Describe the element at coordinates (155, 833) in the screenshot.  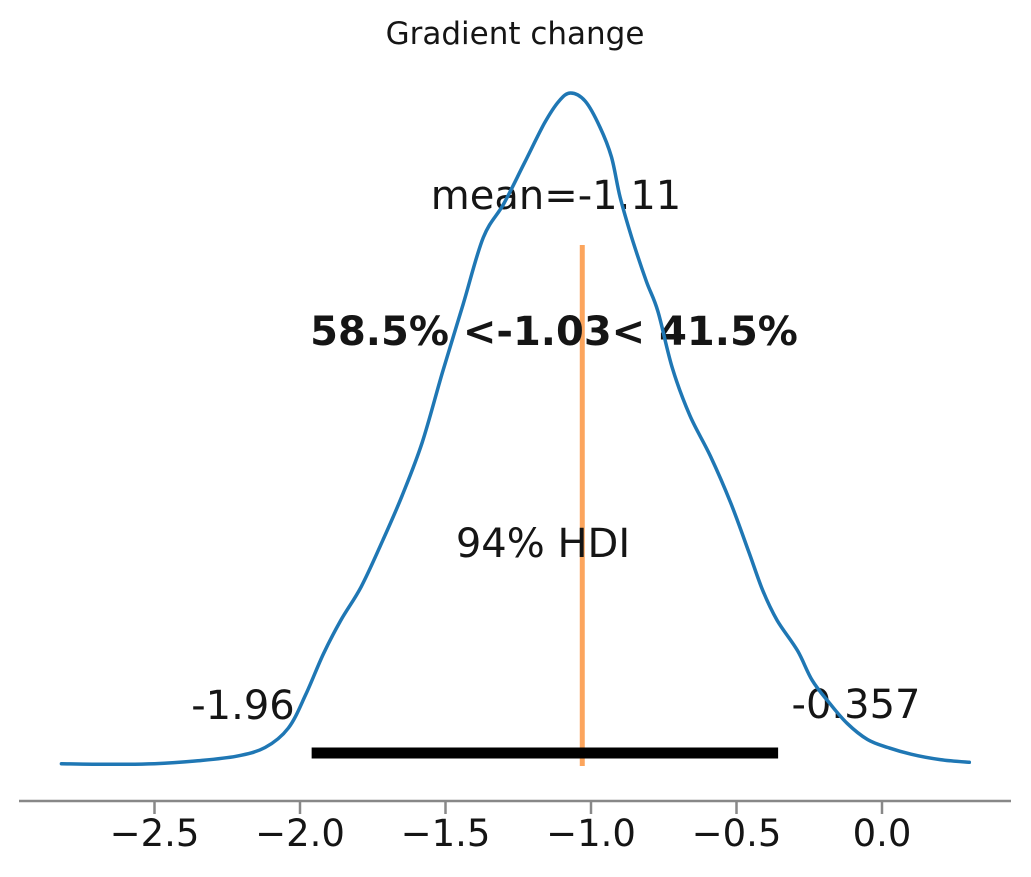
I see `x-tick-label: −2.5` at that location.